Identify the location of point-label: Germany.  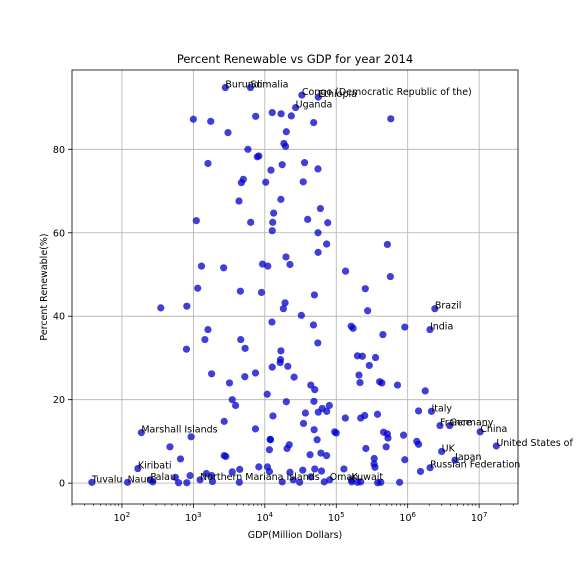
(472, 423).